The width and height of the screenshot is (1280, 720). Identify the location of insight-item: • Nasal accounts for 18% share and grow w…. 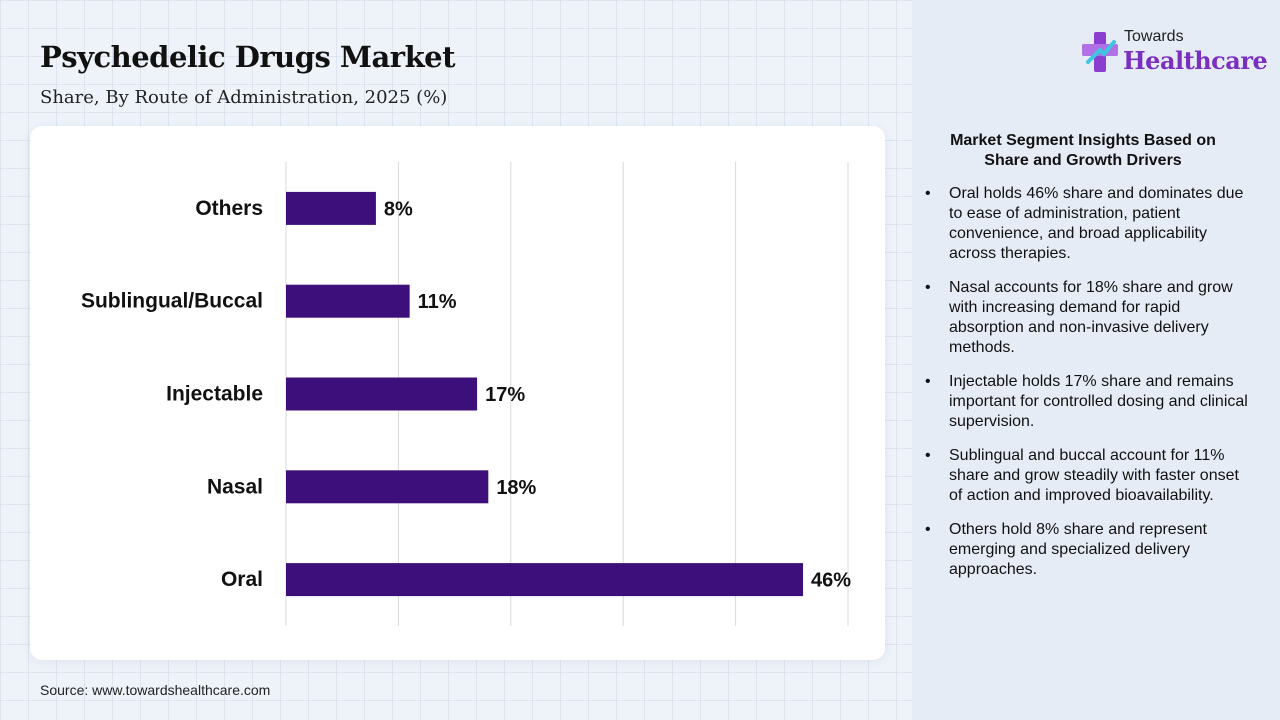
(1090, 318).